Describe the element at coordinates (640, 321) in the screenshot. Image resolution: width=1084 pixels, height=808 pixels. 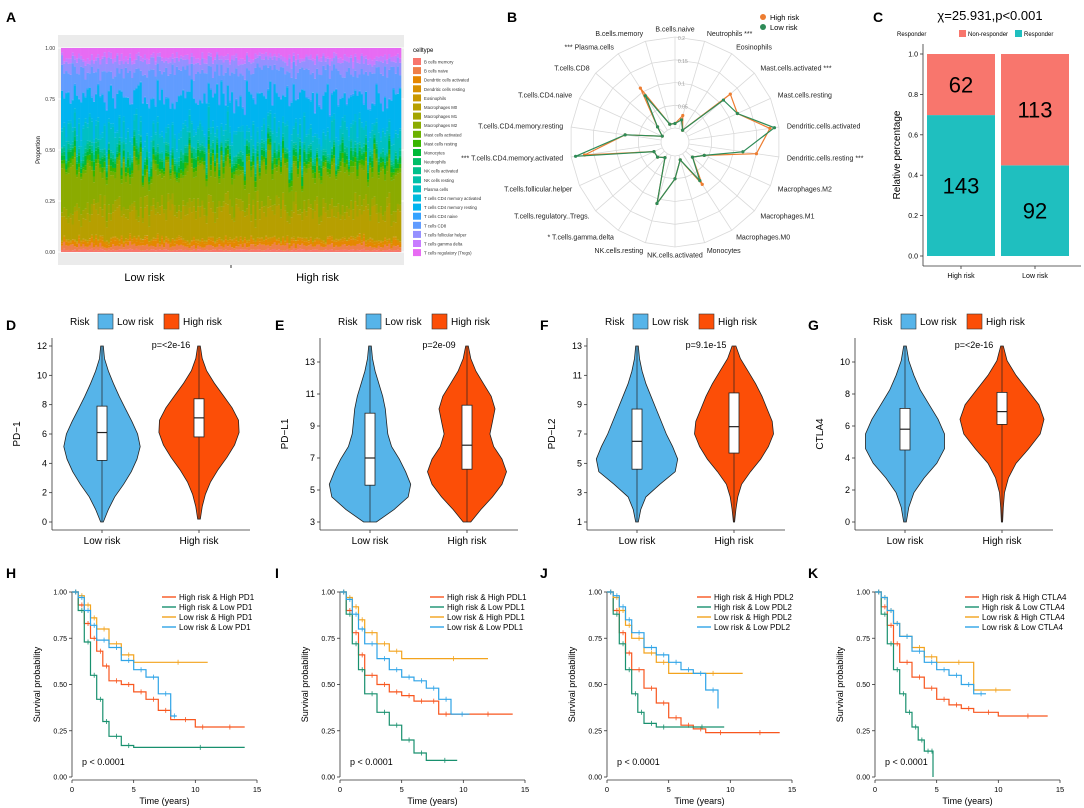
I see `legend-swatch-low` at that location.